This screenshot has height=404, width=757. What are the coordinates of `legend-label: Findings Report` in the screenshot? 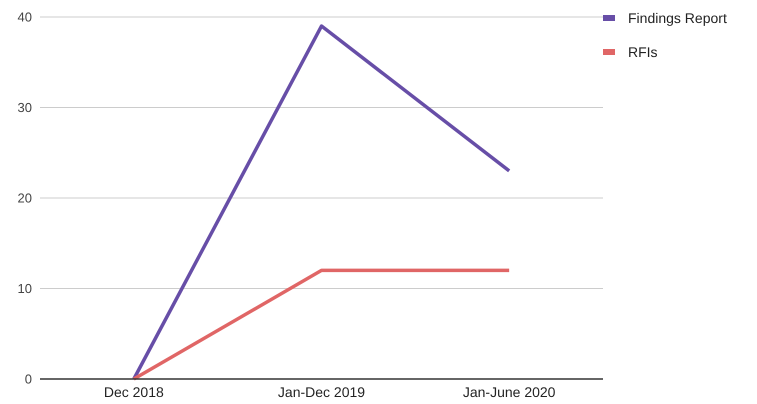 It's located at (677, 18).